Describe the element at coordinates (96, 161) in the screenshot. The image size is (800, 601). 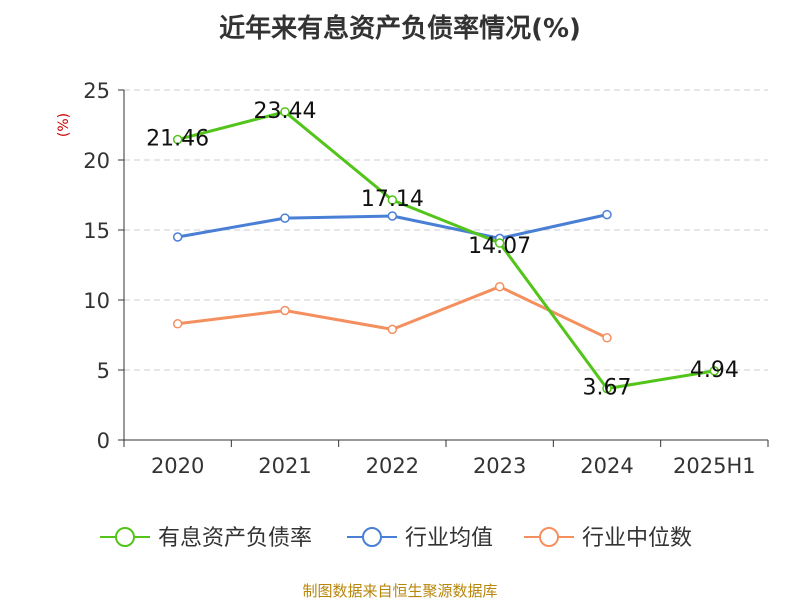
I see `y-tick-label: 20` at that location.